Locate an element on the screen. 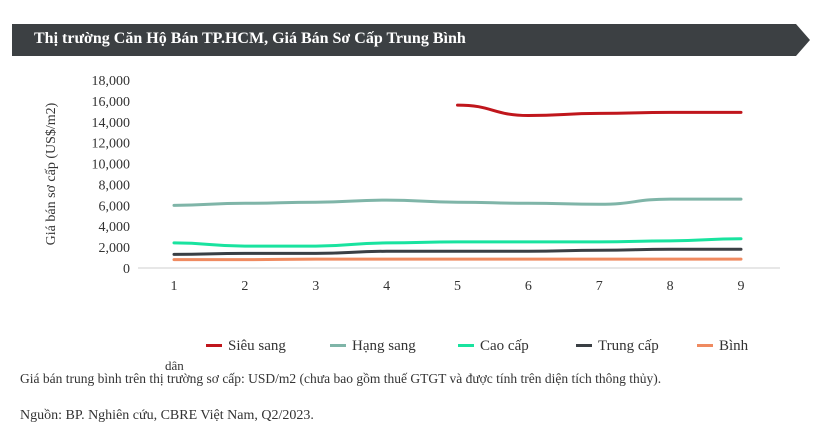 This screenshot has height=440, width=821. x-tick-label: 5 is located at coordinates (457, 286).